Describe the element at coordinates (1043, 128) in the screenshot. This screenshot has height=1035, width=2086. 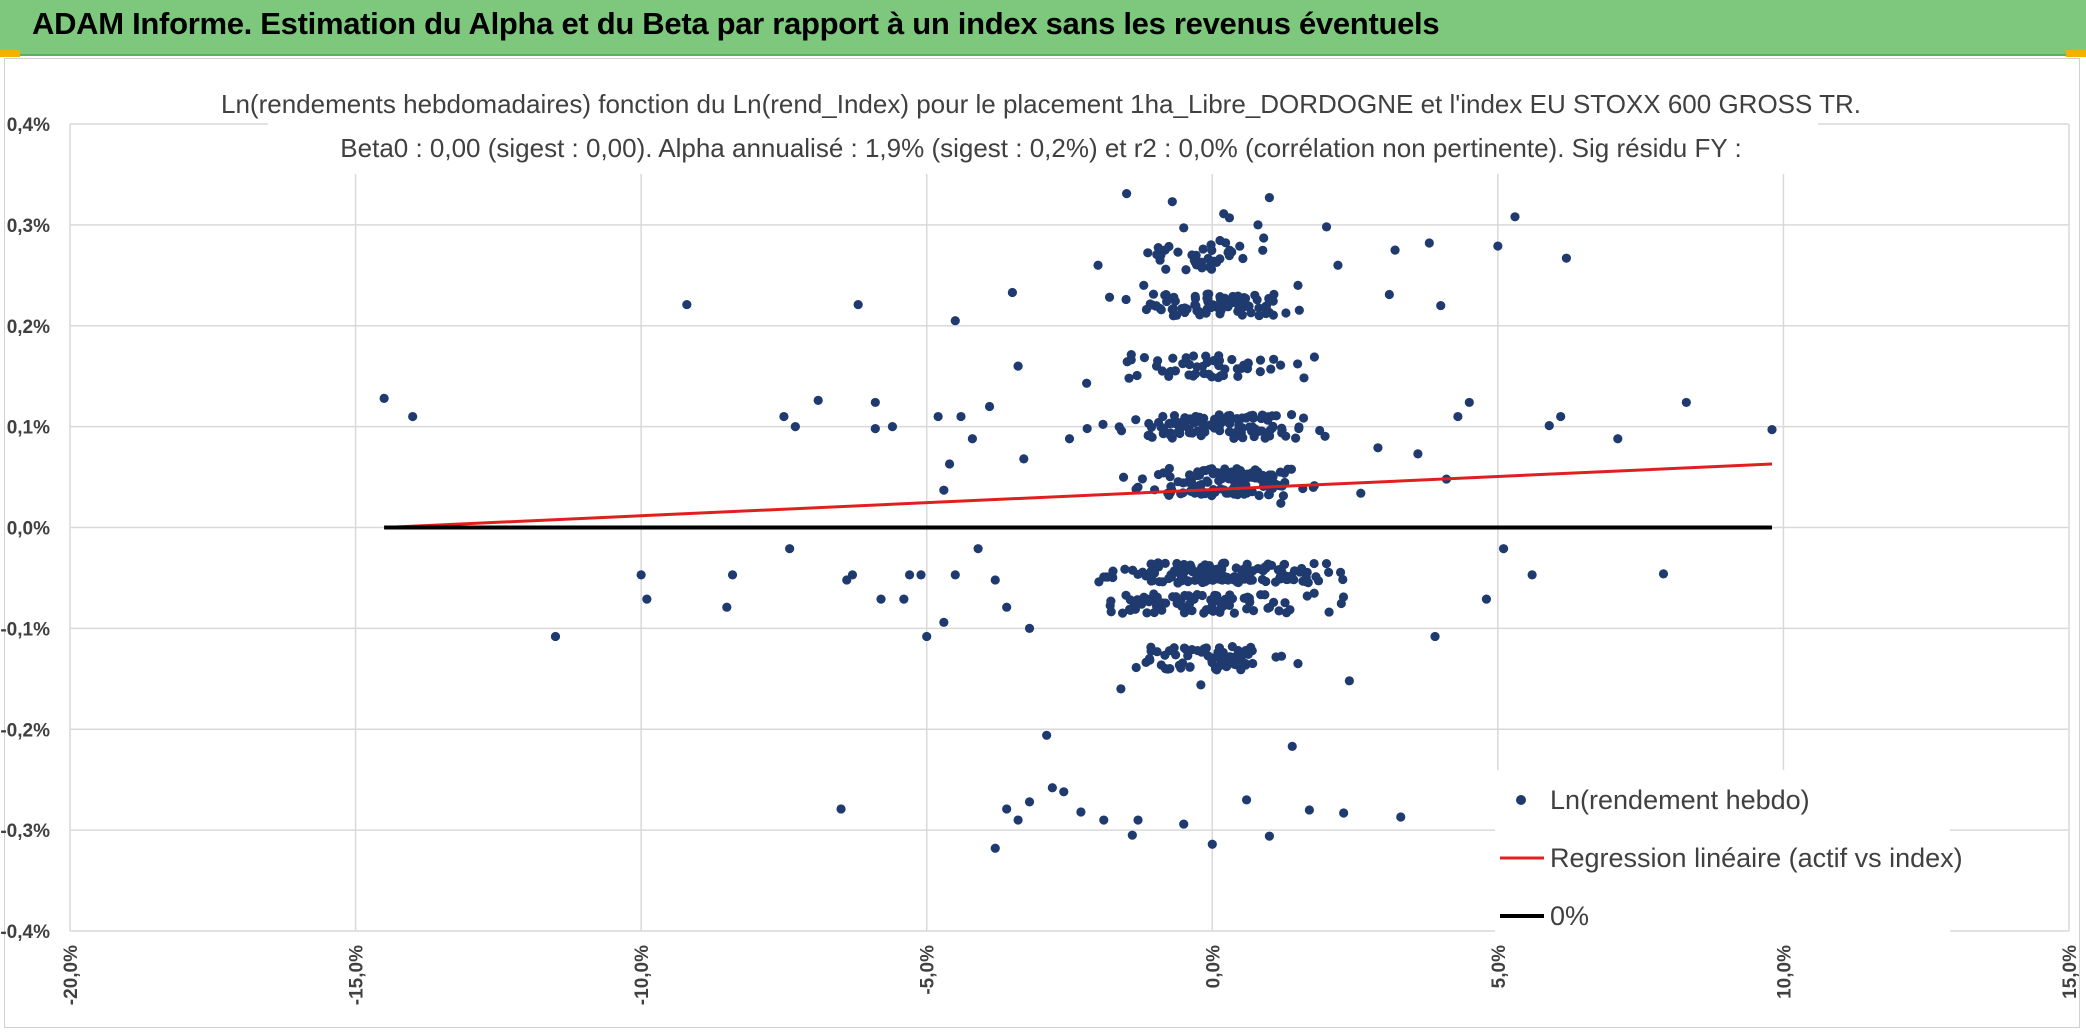
I see `title-backdrop` at that location.